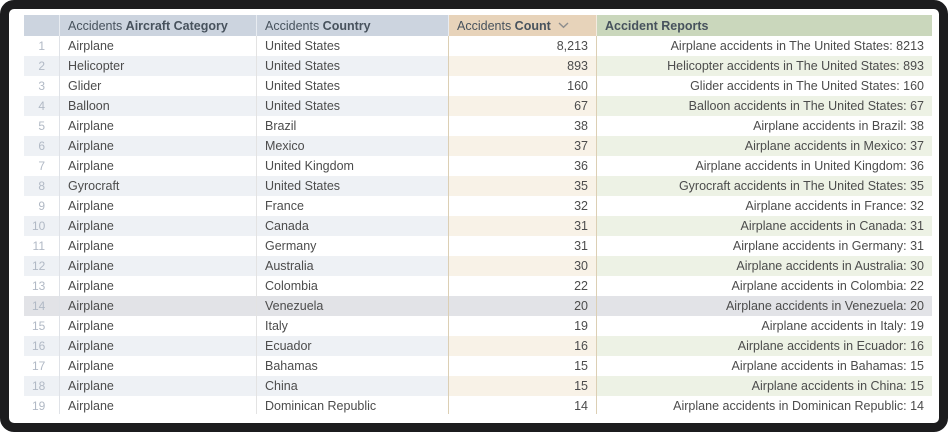 The image size is (948, 432). I want to click on cell-country: Colombia, so click(353, 286).